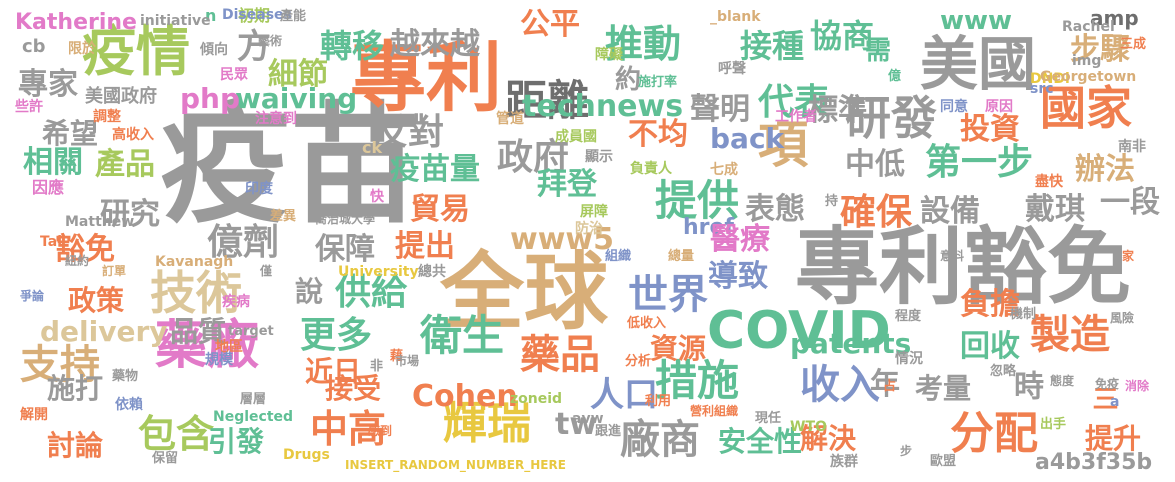  I want to click on cloud-word: 解開, so click(34, 415).